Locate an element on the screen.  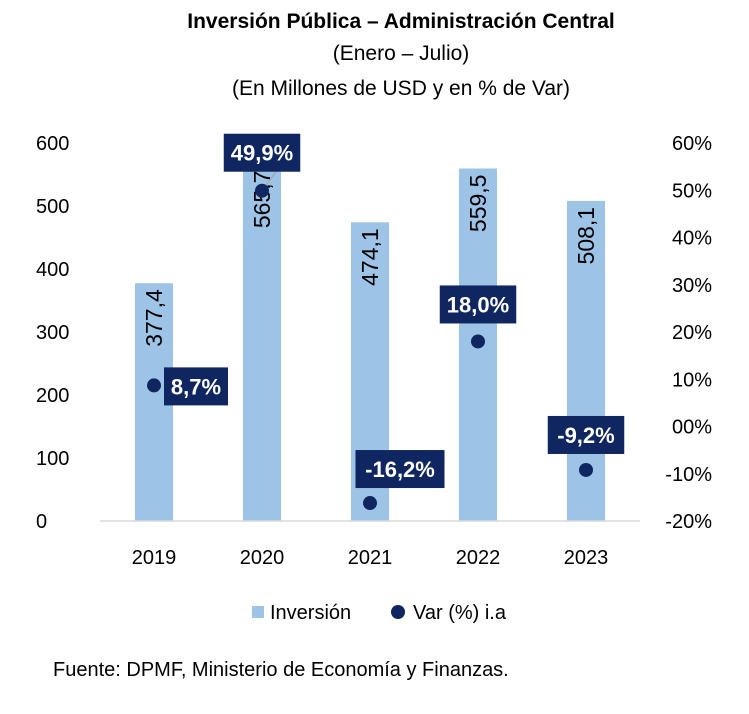
legend-label-var: Var (%) i.a is located at coordinates (460, 613).